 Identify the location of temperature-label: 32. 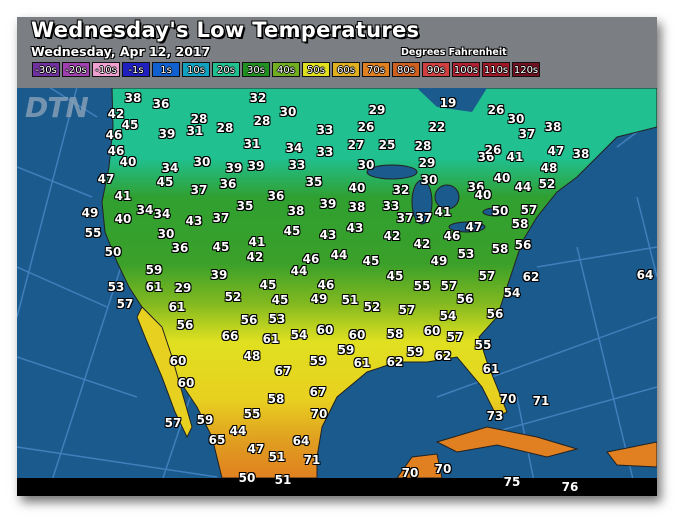
(258, 98).